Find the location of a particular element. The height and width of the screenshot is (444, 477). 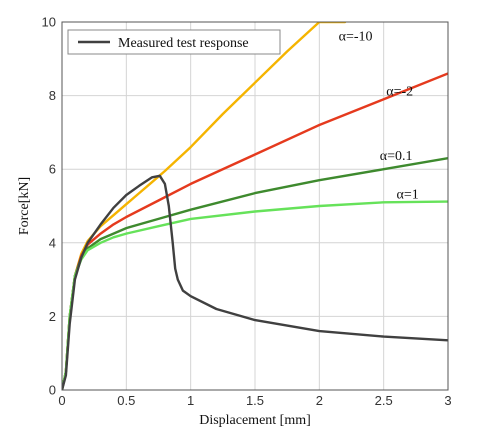

y-tick-label: 0 is located at coordinates (52, 390).